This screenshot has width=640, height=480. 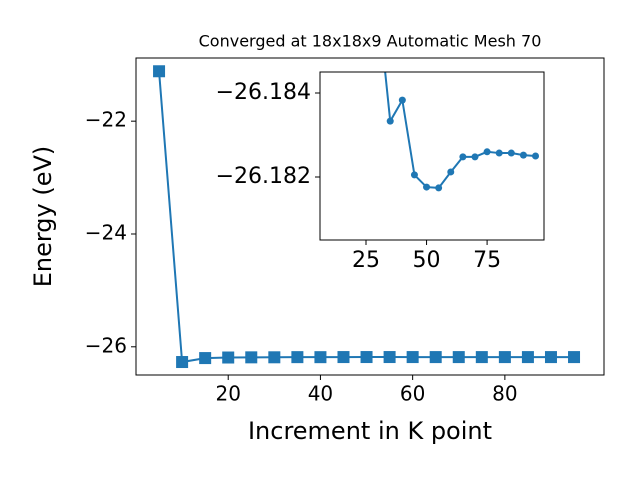 I want to click on plot-background, so click(x=432, y=156).